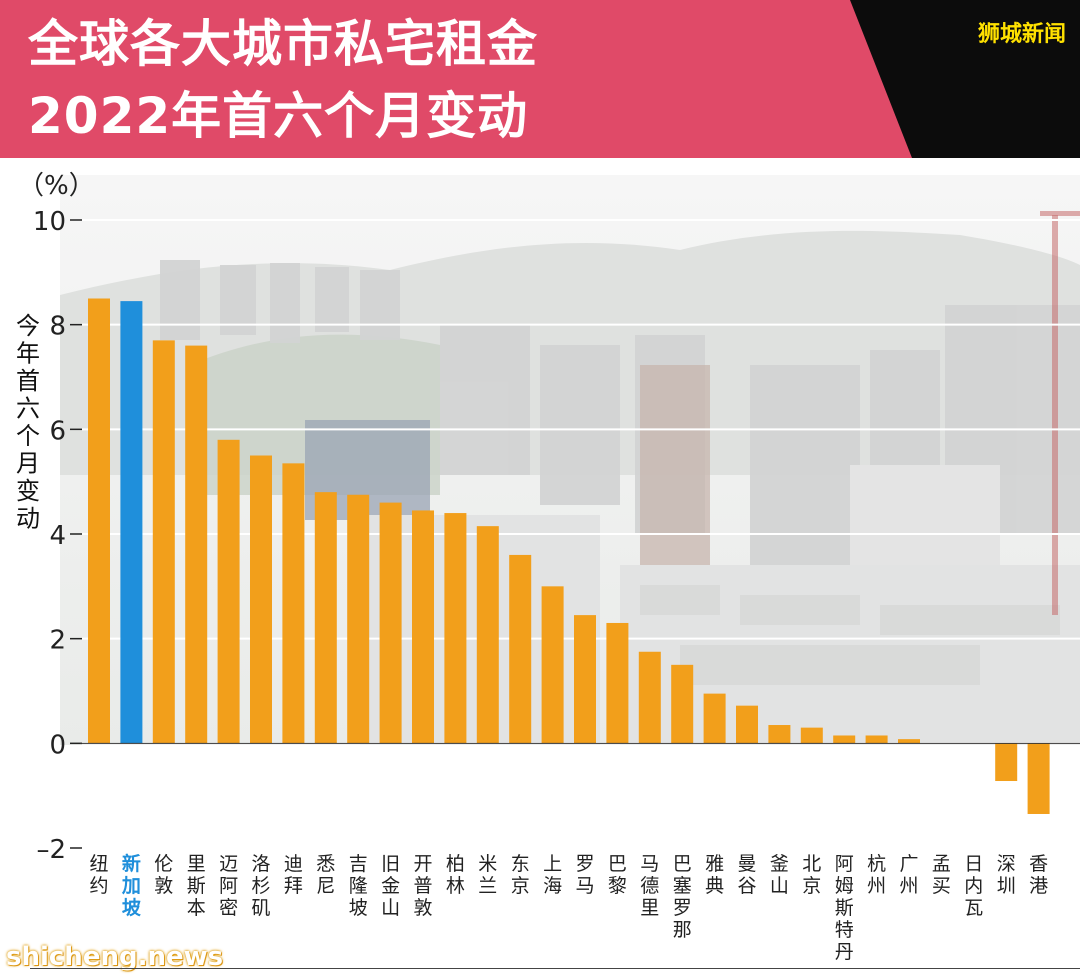  What do you see at coordinates (649, 886) in the screenshot?
I see `x-category-label: 马德里` at bounding box center [649, 886].